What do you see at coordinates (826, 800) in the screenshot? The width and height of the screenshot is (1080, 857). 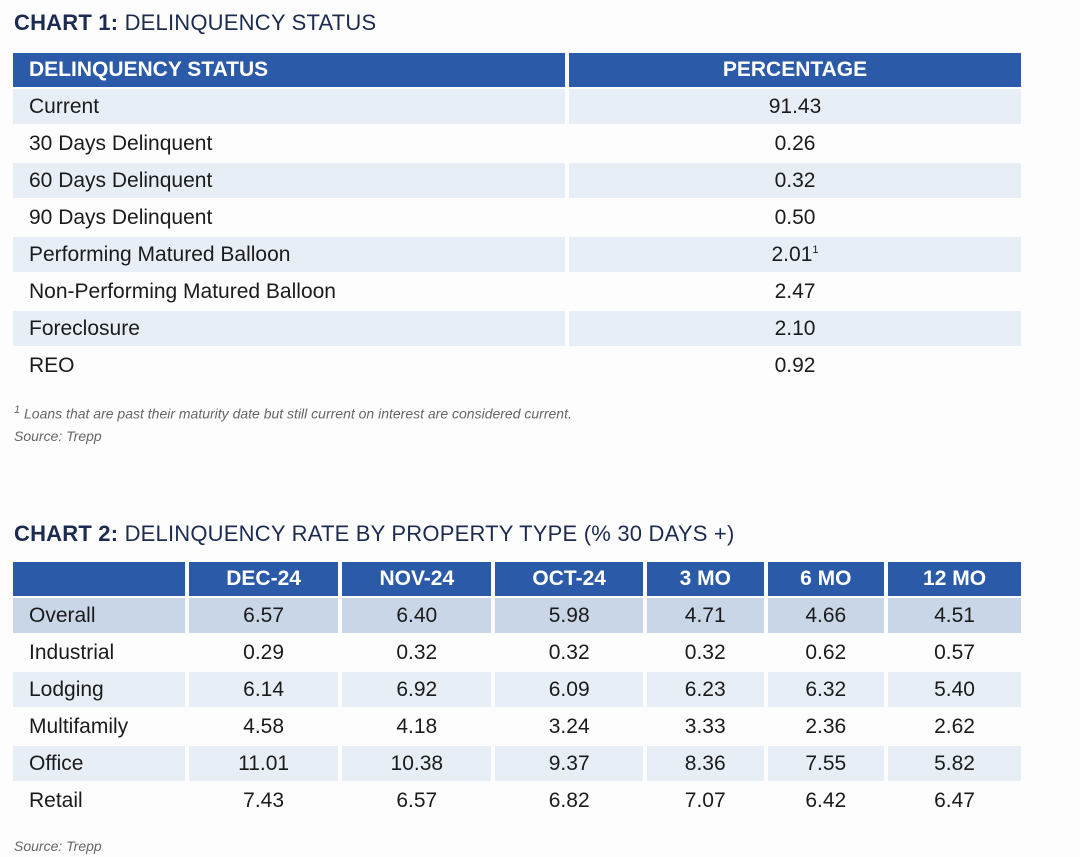 I see `rate-cell: 6.42` at bounding box center [826, 800].